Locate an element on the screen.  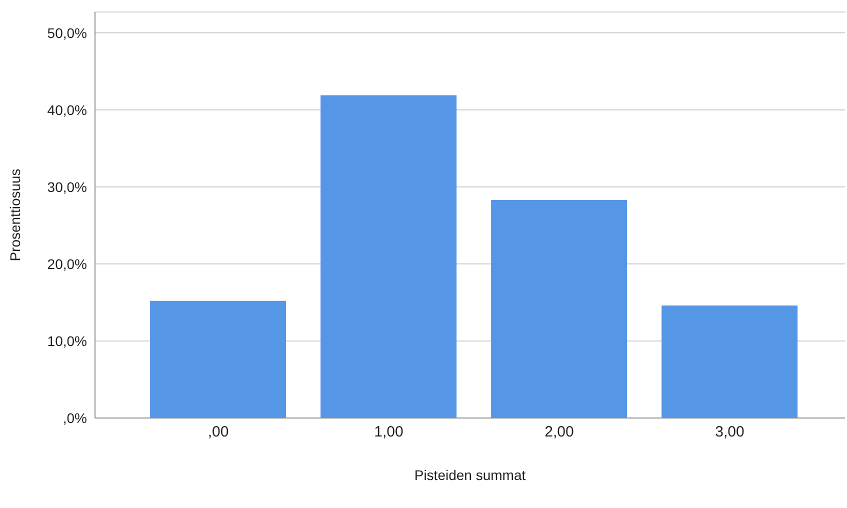
y-tick-label: ,0% is located at coordinates (74, 418).